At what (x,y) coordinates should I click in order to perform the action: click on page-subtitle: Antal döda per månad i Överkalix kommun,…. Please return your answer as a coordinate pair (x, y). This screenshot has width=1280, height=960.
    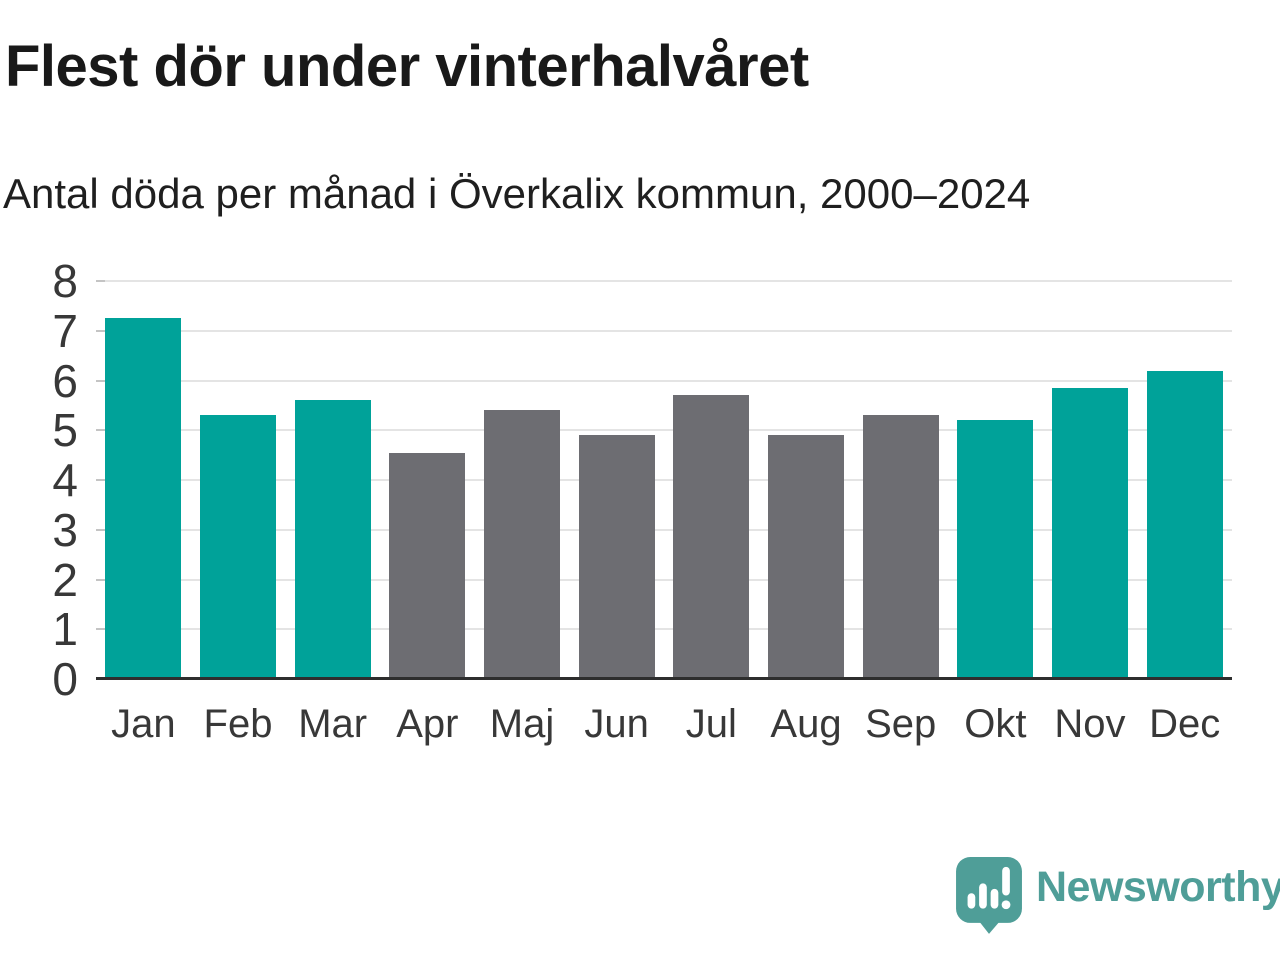
    Looking at the image, I should click on (517, 193).